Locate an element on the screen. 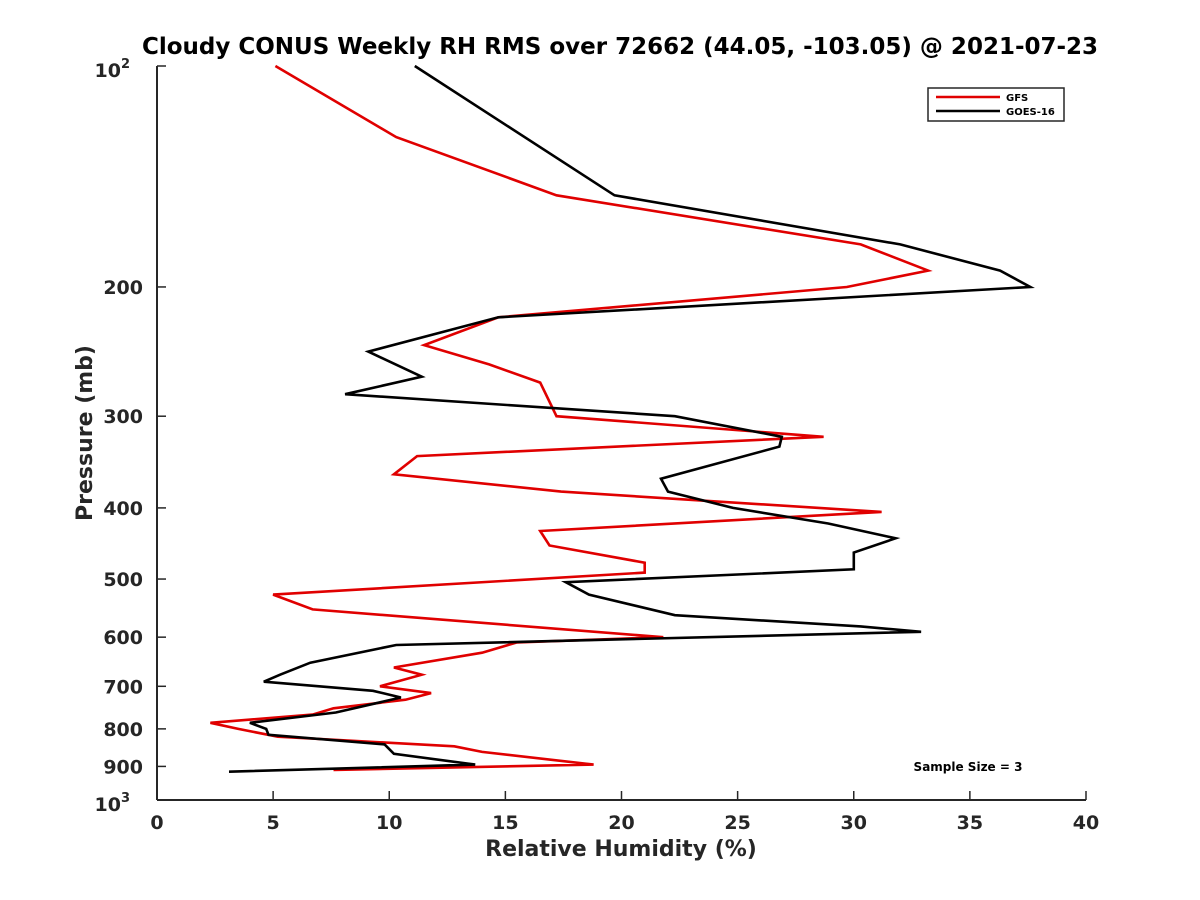 Image resolution: width=1200 pixels, height=900 pixels. y-tick-exp-bottom-base: 10 is located at coordinates (108, 805).